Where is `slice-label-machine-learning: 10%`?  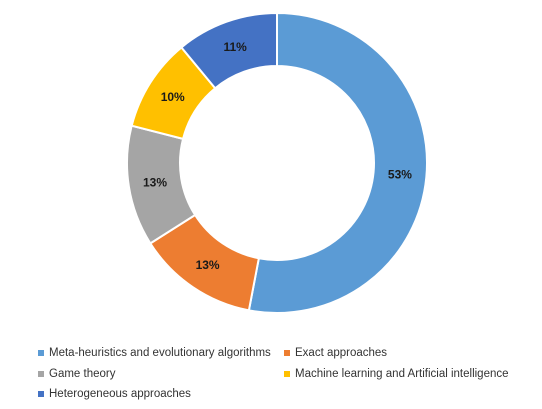 slice-label-machine-learning: 10% is located at coordinates (173, 97).